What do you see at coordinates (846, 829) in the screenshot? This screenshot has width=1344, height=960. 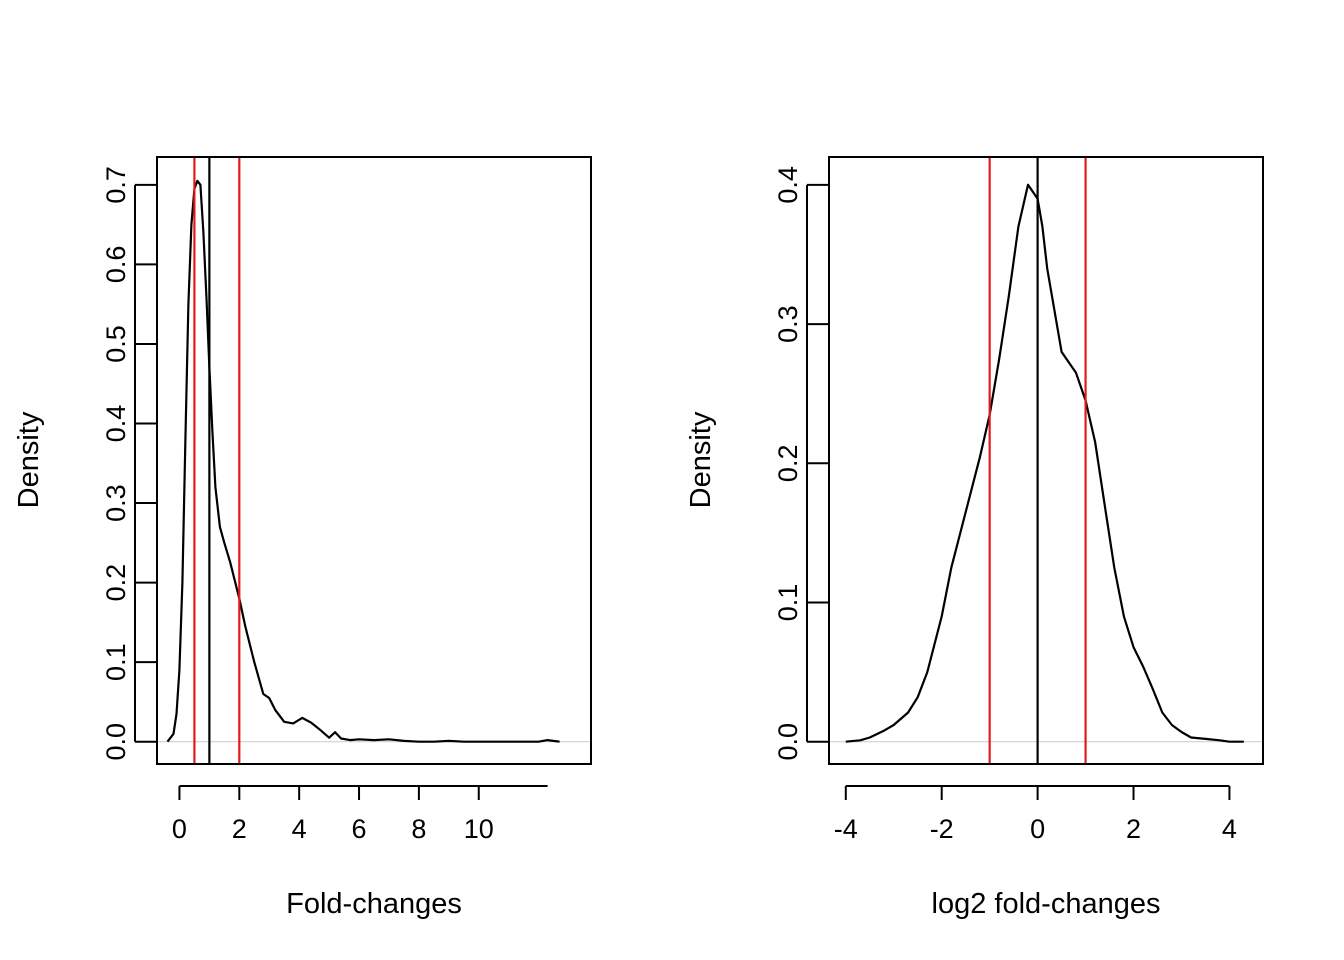 I see `x-tick-label: -4` at bounding box center [846, 829].